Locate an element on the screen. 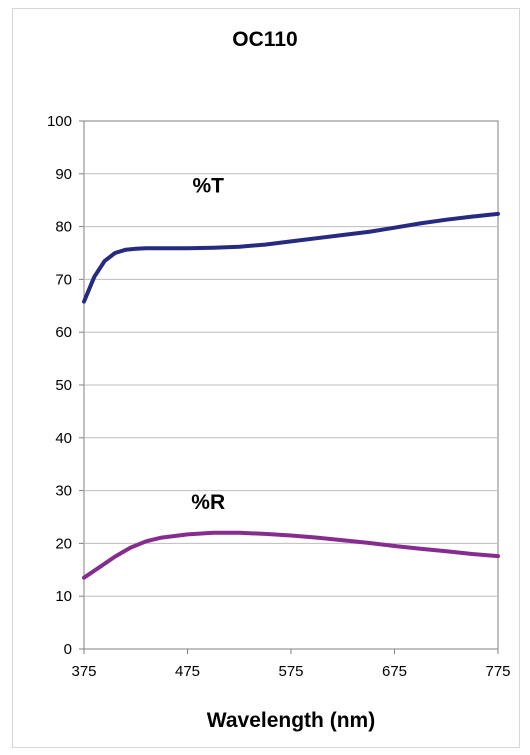 This screenshot has height=755, width=530. y-tick-labels: 0 10 20 30 40 50 60 70 80 90 100 is located at coordinates (65, 385).